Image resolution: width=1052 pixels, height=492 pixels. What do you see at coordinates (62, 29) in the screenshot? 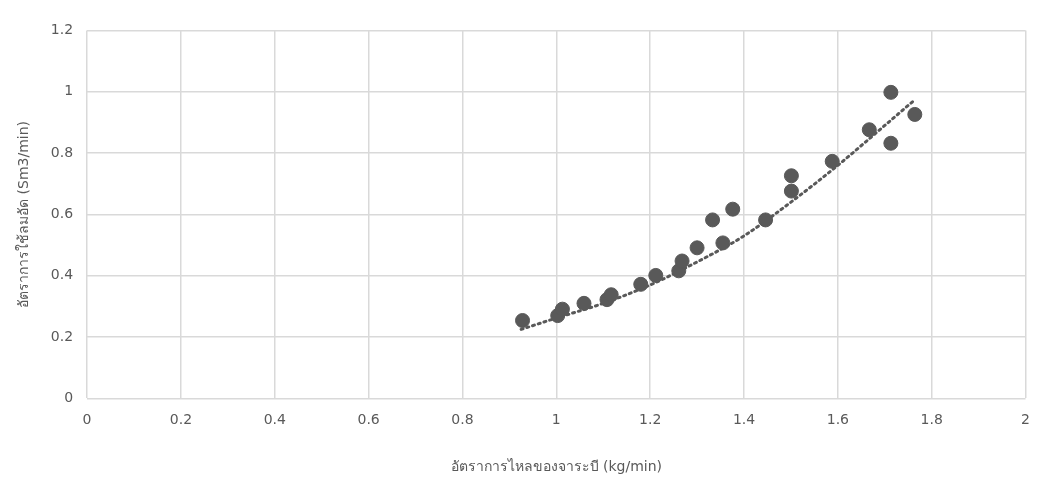
I see `y-tick-label: 1.2` at bounding box center [62, 29].